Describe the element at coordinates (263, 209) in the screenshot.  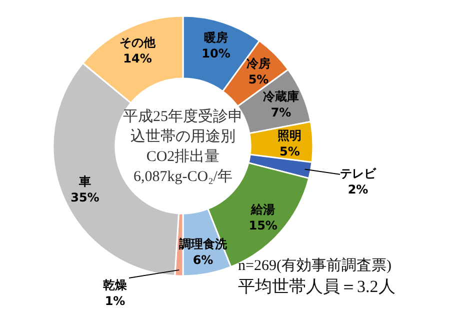
I see `slice-label: 給湯` at that location.